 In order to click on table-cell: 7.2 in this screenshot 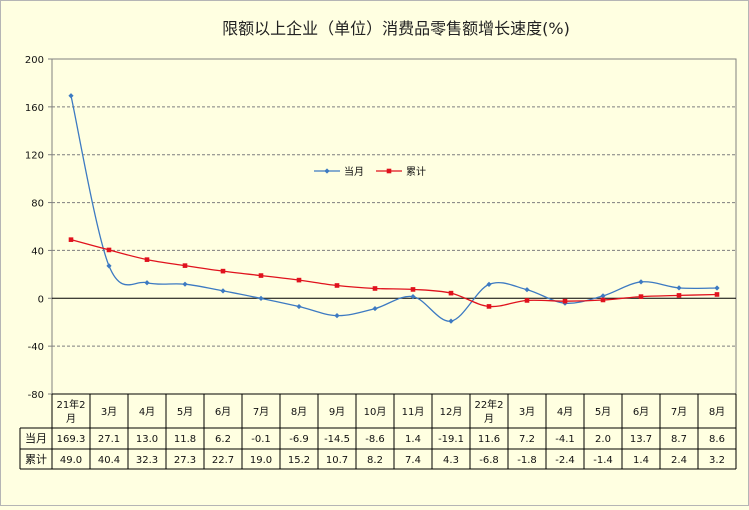, I will do `click(527, 439)`.